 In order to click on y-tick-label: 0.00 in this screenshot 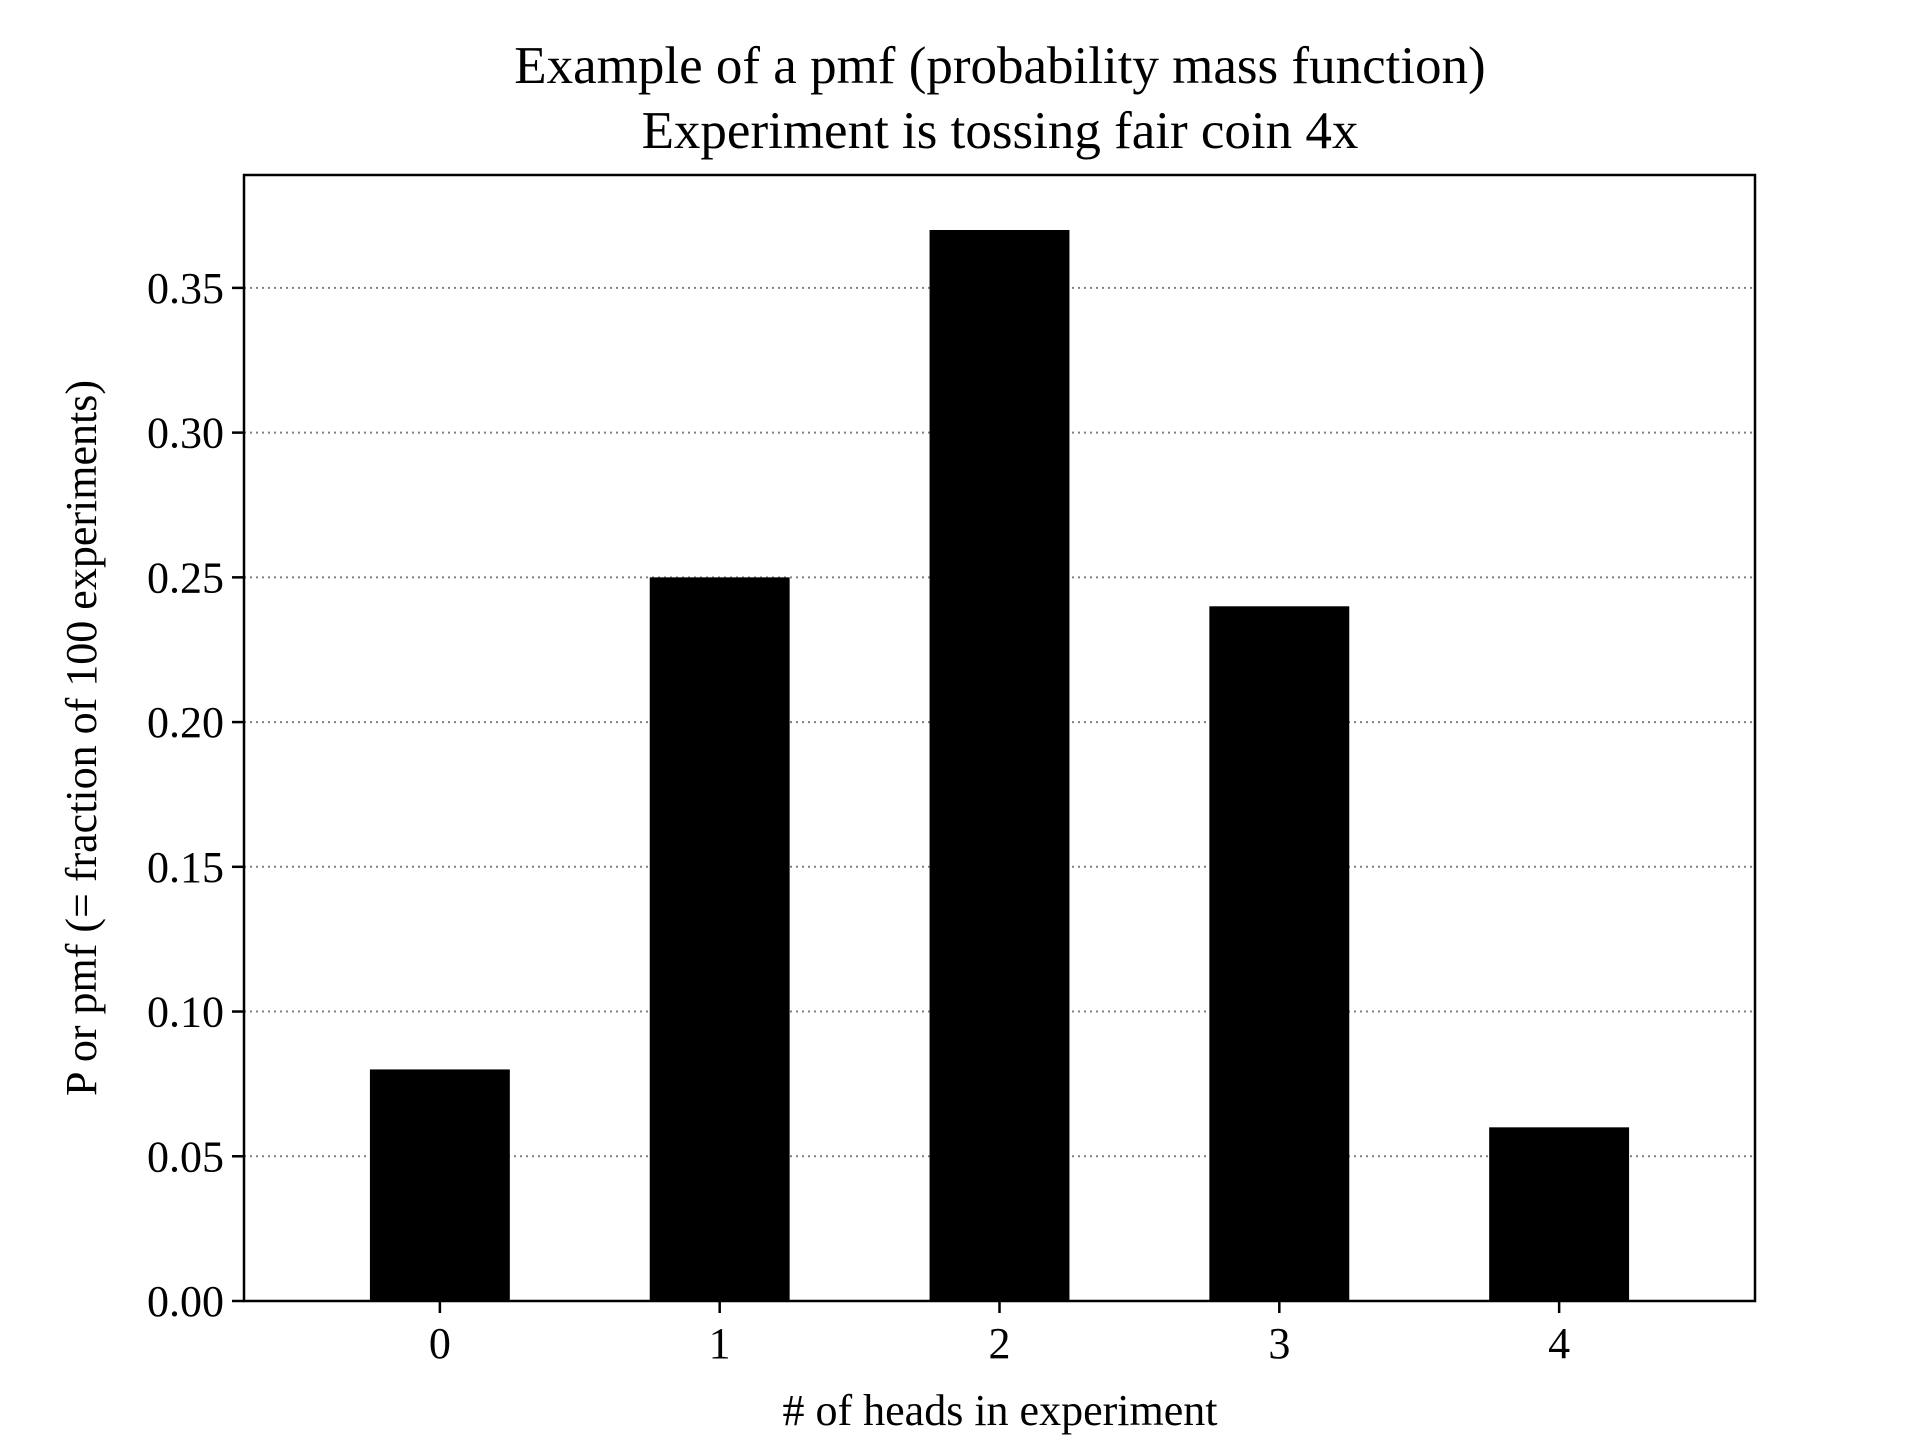, I will do `click(185, 1301)`.